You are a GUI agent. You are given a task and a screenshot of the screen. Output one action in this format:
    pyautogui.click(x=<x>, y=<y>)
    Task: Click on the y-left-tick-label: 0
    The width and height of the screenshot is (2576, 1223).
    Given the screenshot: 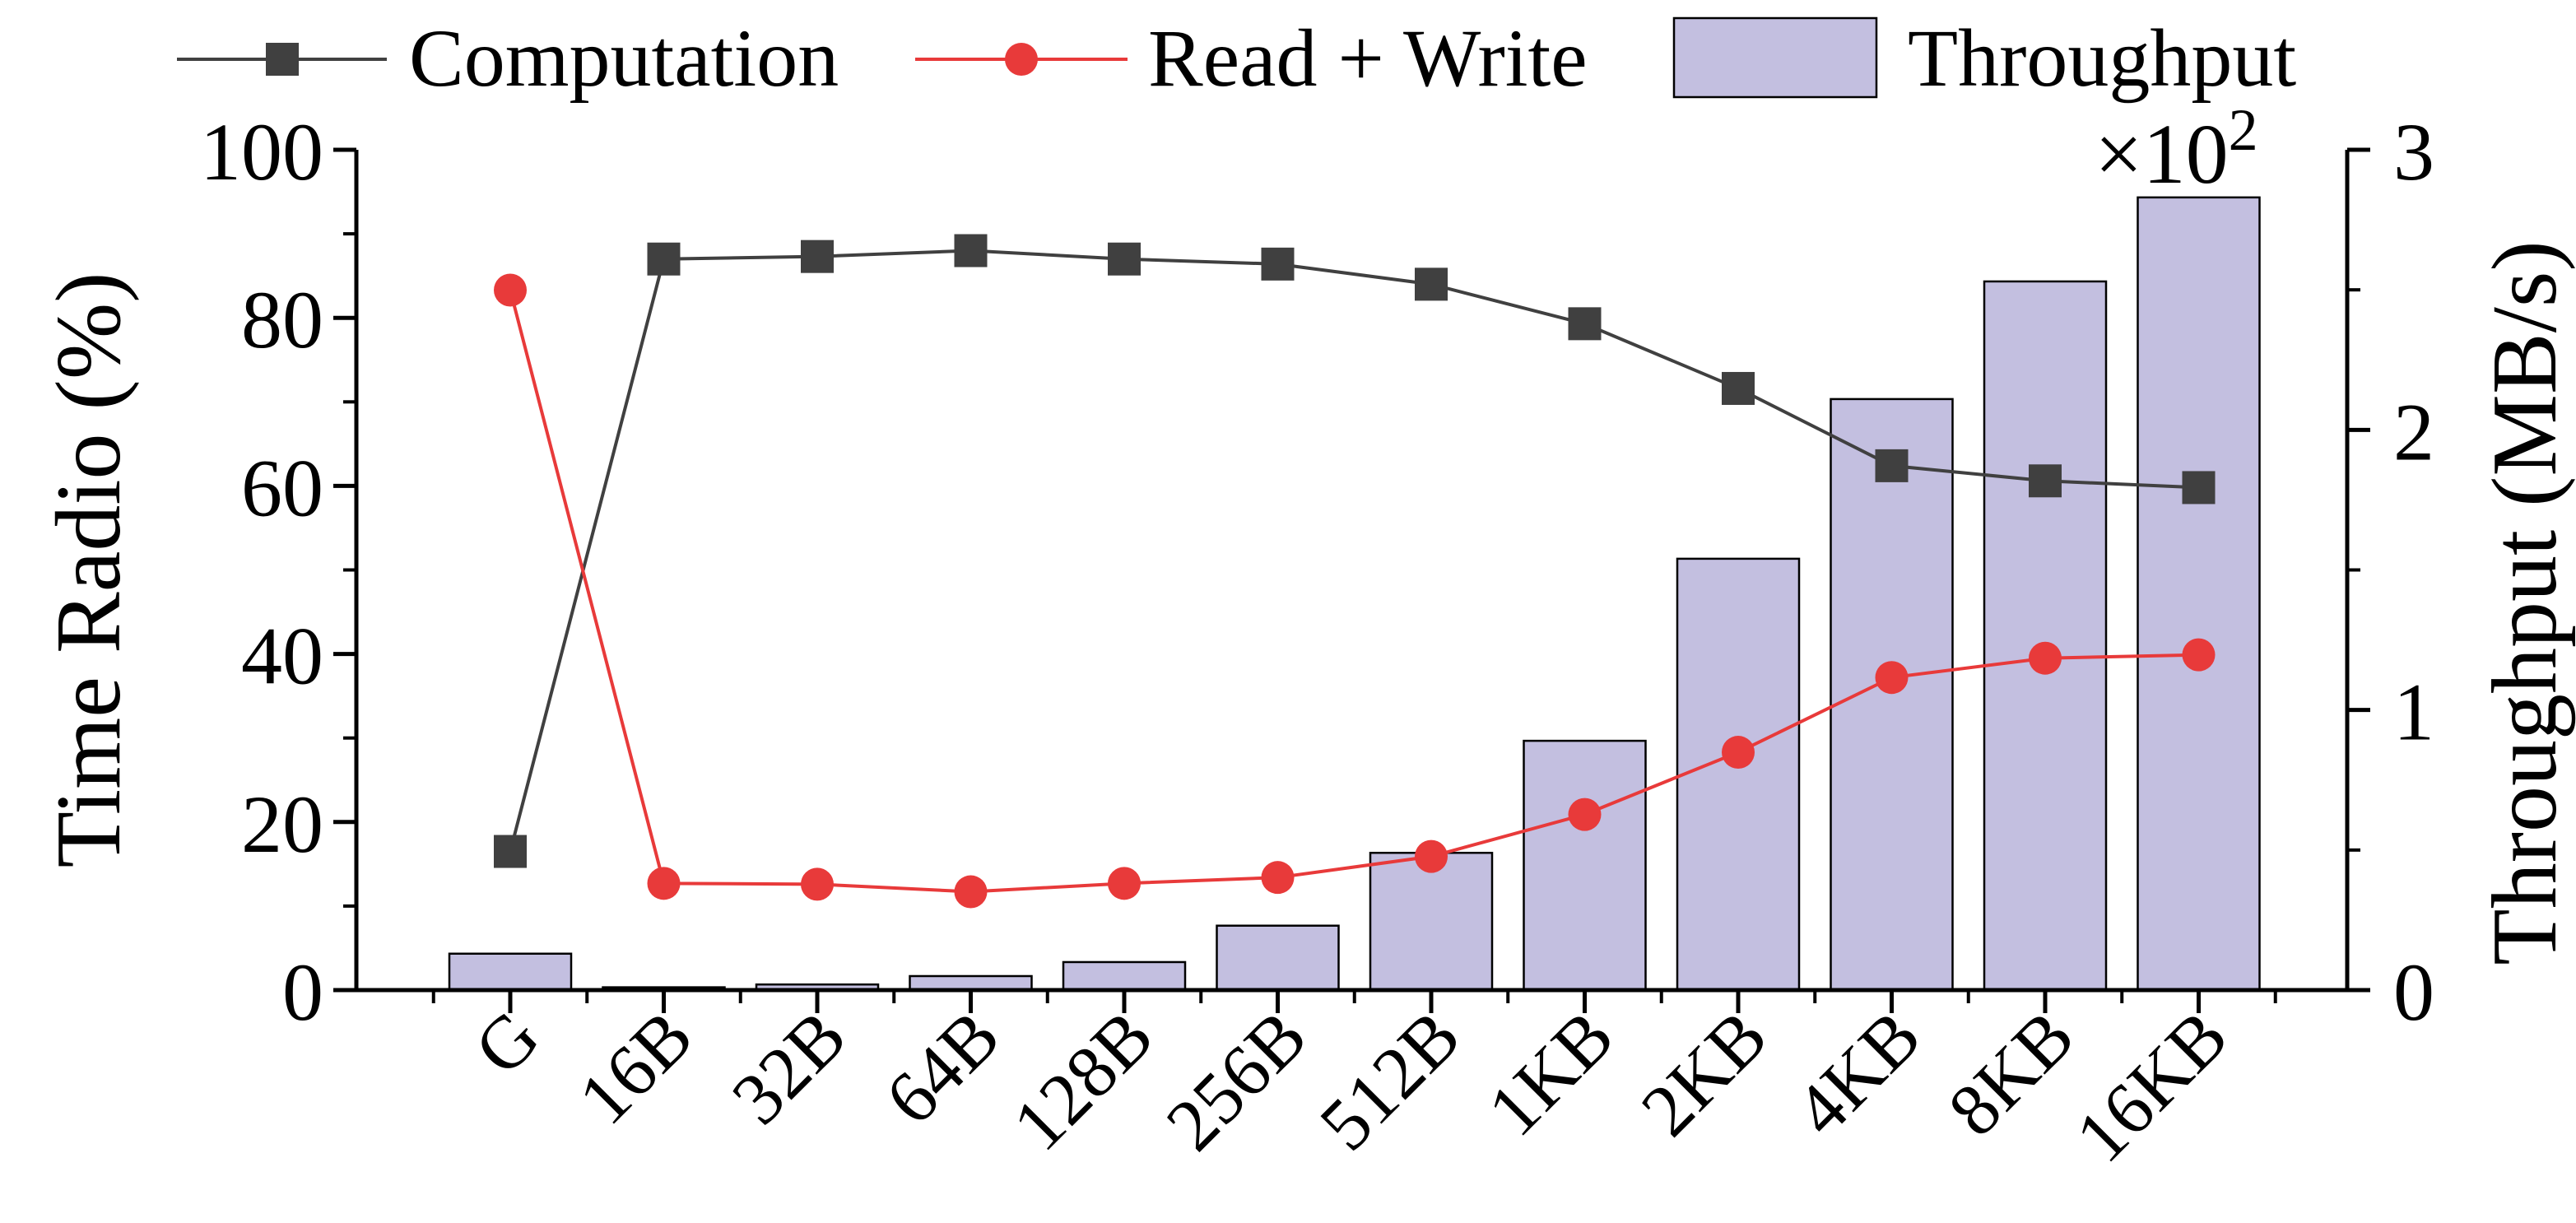 What is the action you would take?
    pyautogui.click(x=302, y=992)
    